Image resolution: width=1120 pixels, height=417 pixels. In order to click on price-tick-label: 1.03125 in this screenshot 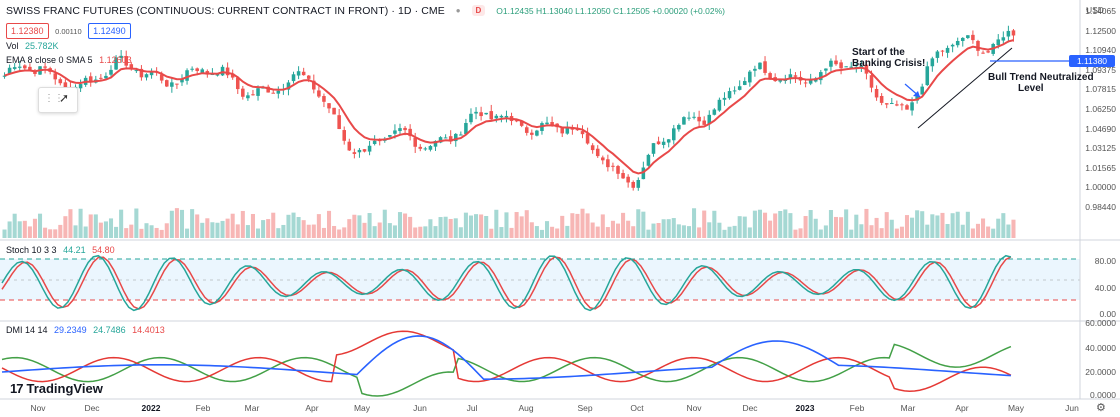, I will do `click(1100, 148)`.